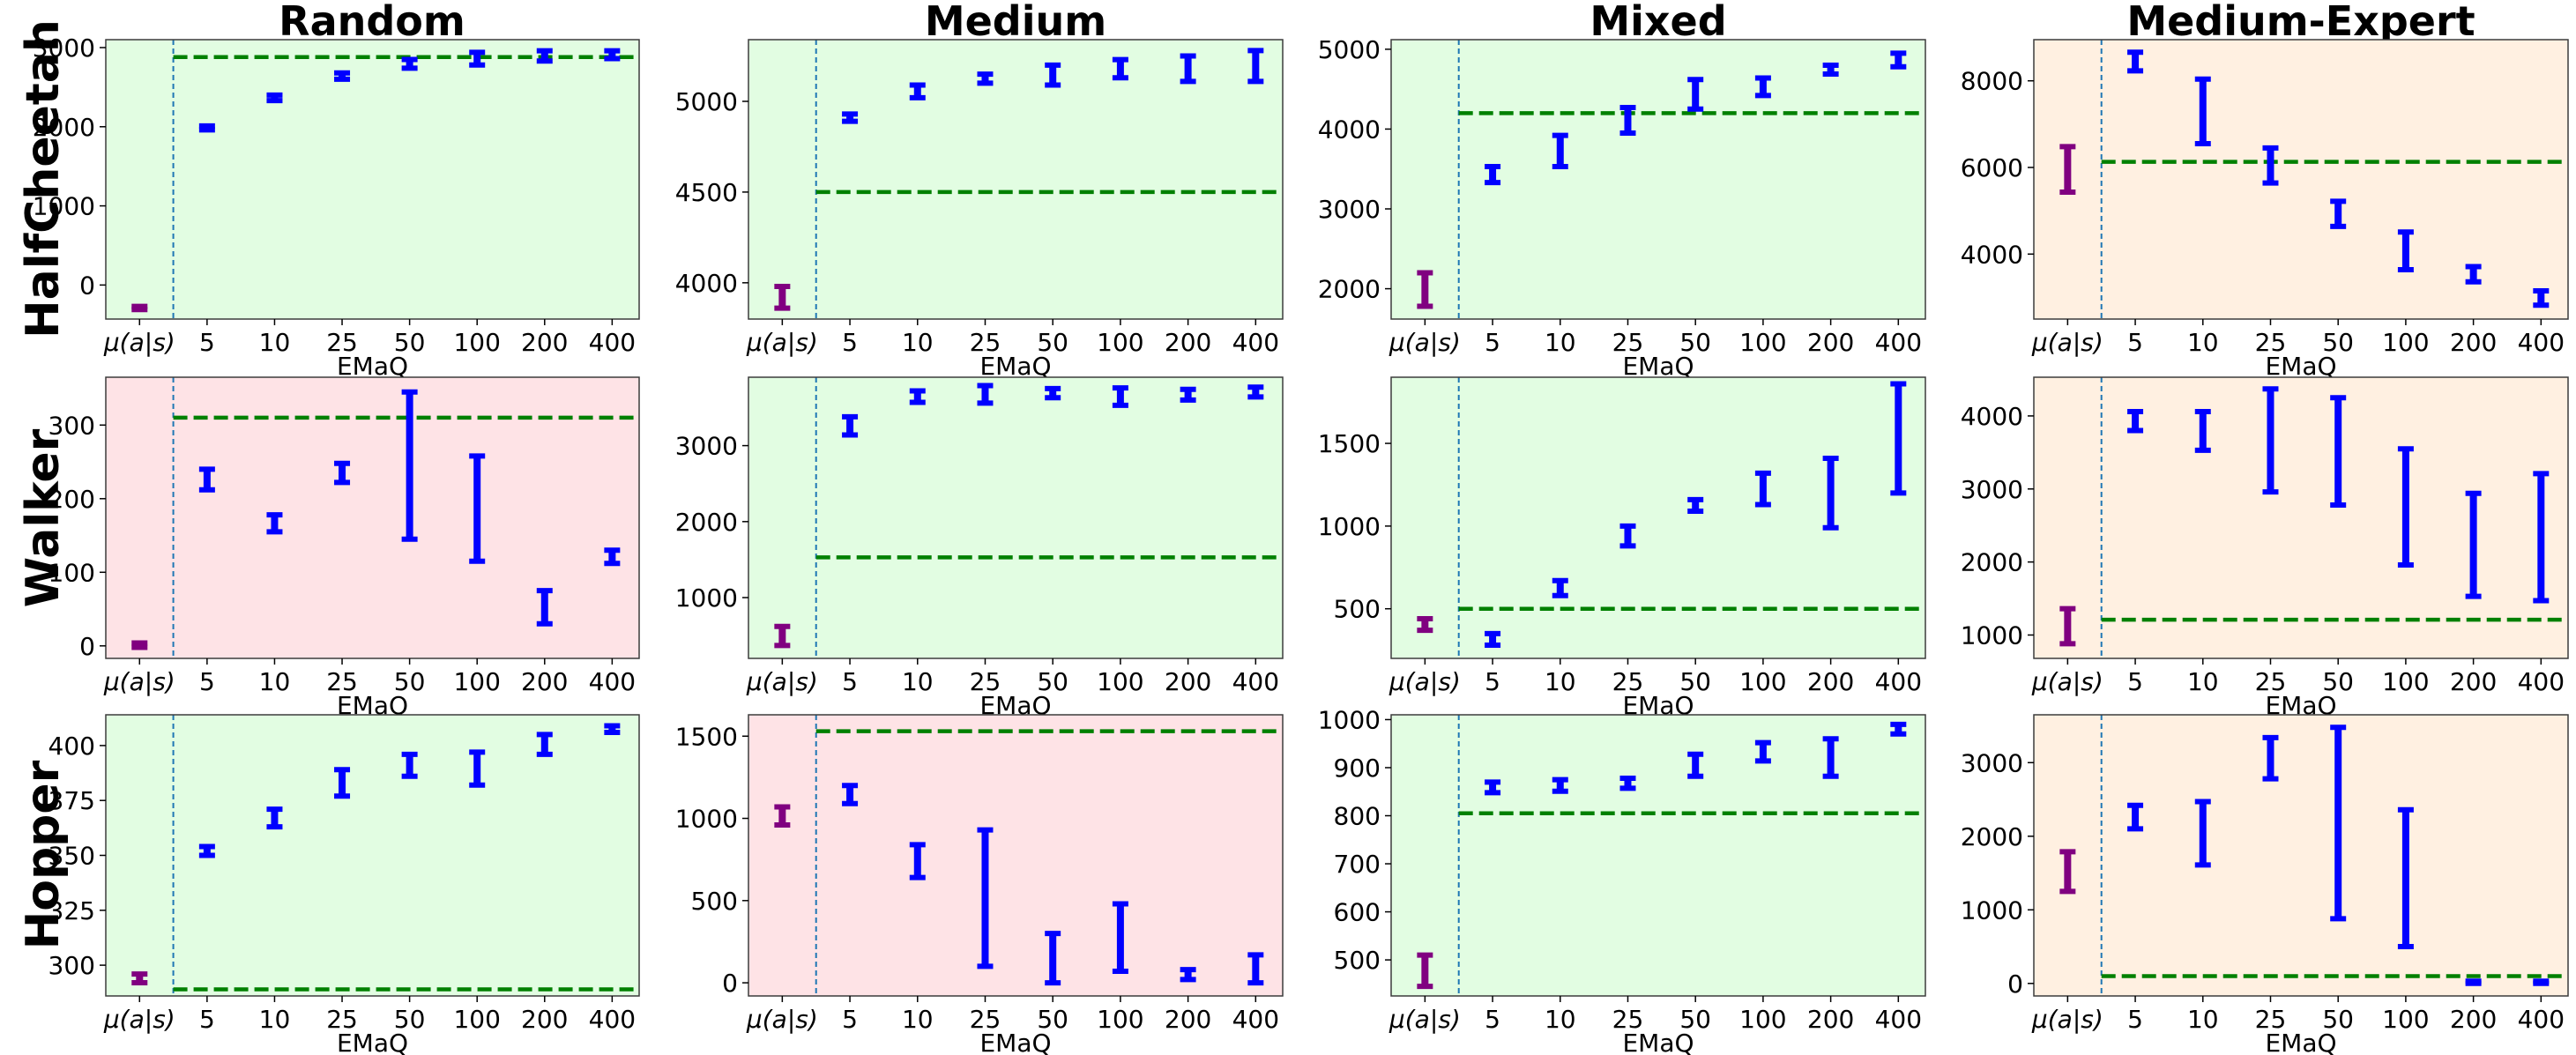  What do you see at coordinates (1357, 913) in the screenshot?
I see `y-tick-label: 600` at bounding box center [1357, 913].